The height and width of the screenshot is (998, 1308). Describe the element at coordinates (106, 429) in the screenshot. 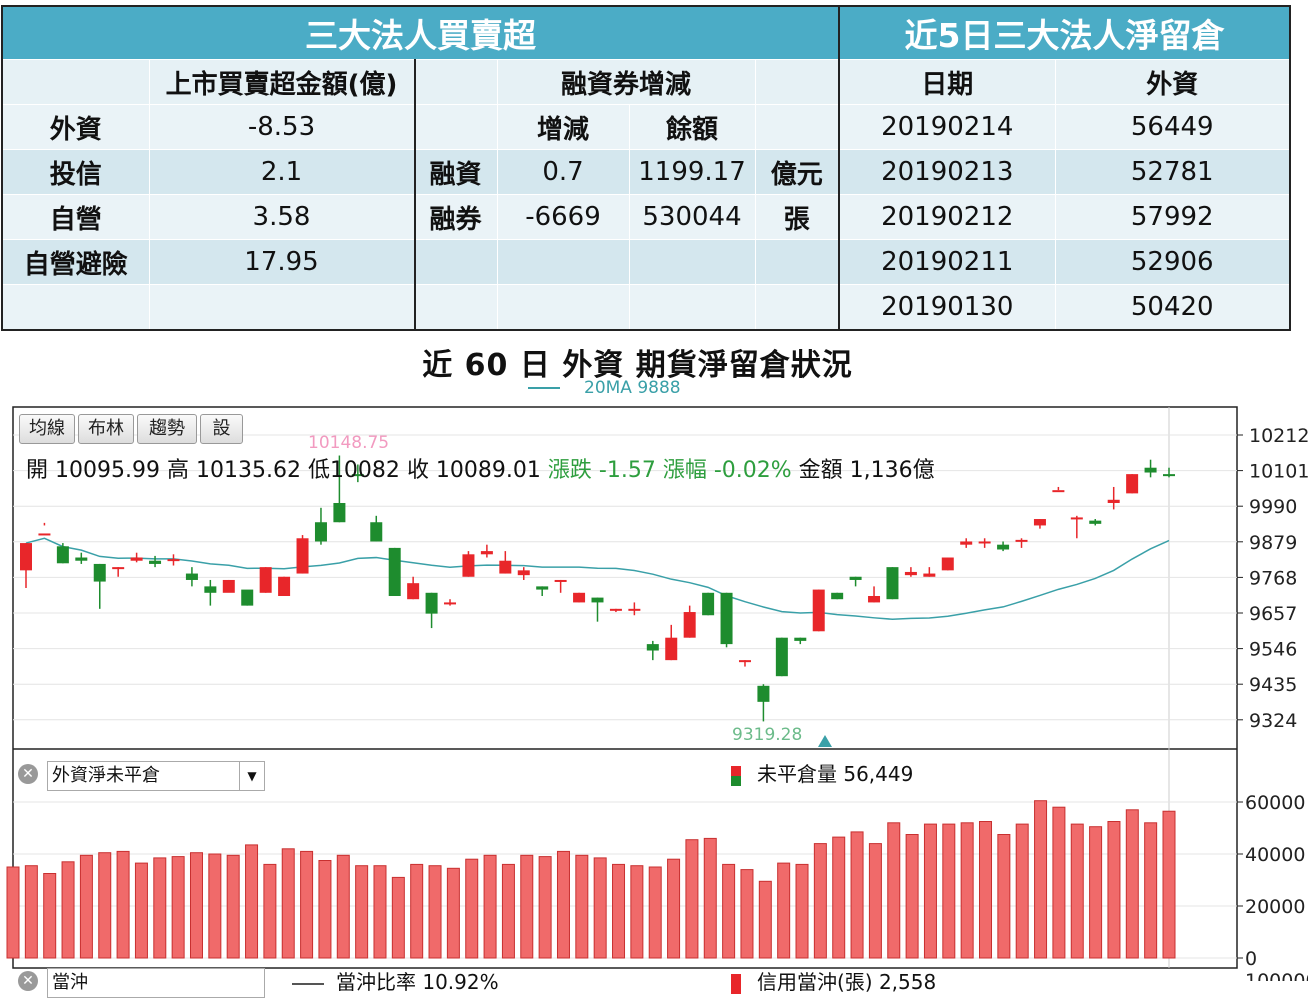

I see `bollinger-button: 布林` at that location.